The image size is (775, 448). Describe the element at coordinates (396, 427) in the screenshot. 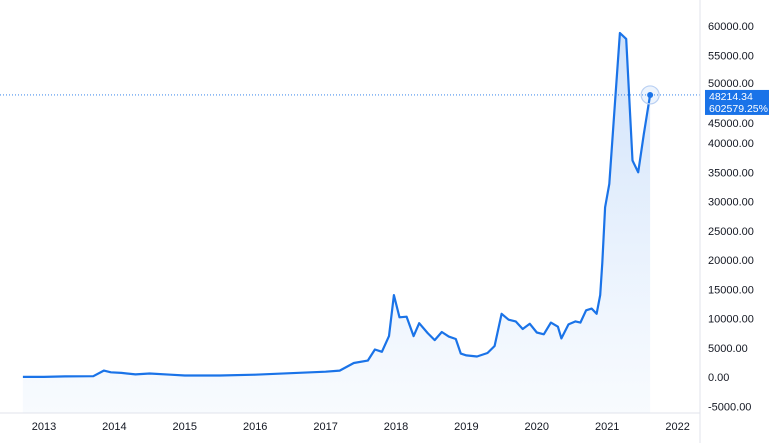

I see `x-tick-label: 2018` at that location.